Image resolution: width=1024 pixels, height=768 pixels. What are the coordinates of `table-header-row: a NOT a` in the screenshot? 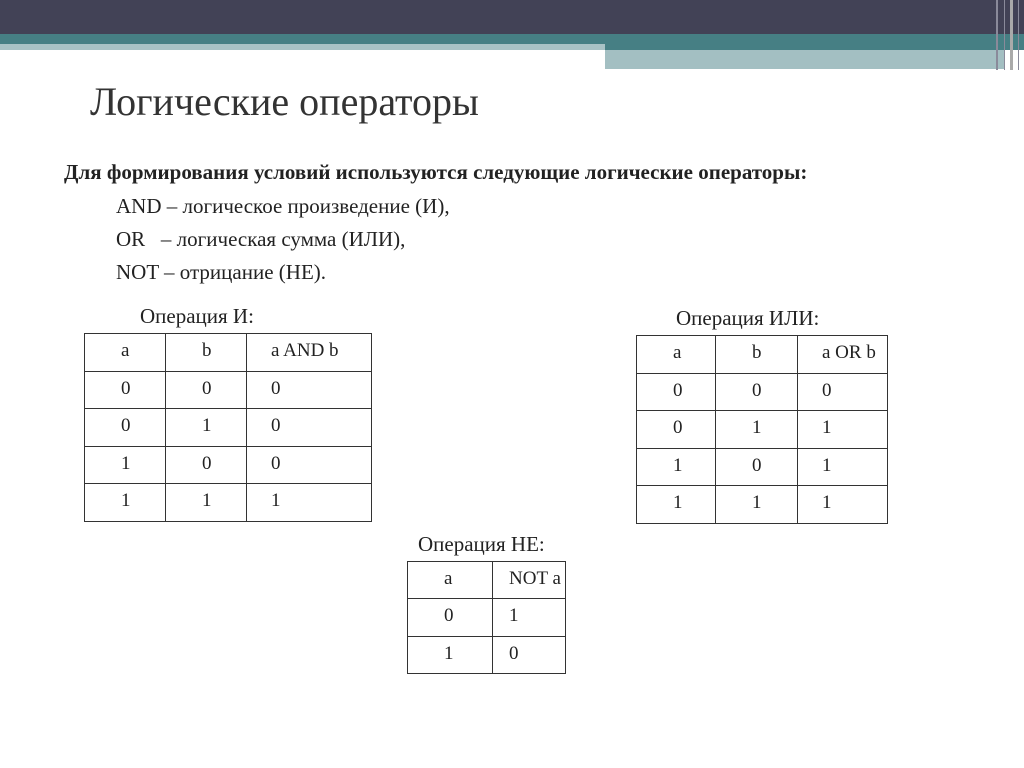 It's located at (486, 580).